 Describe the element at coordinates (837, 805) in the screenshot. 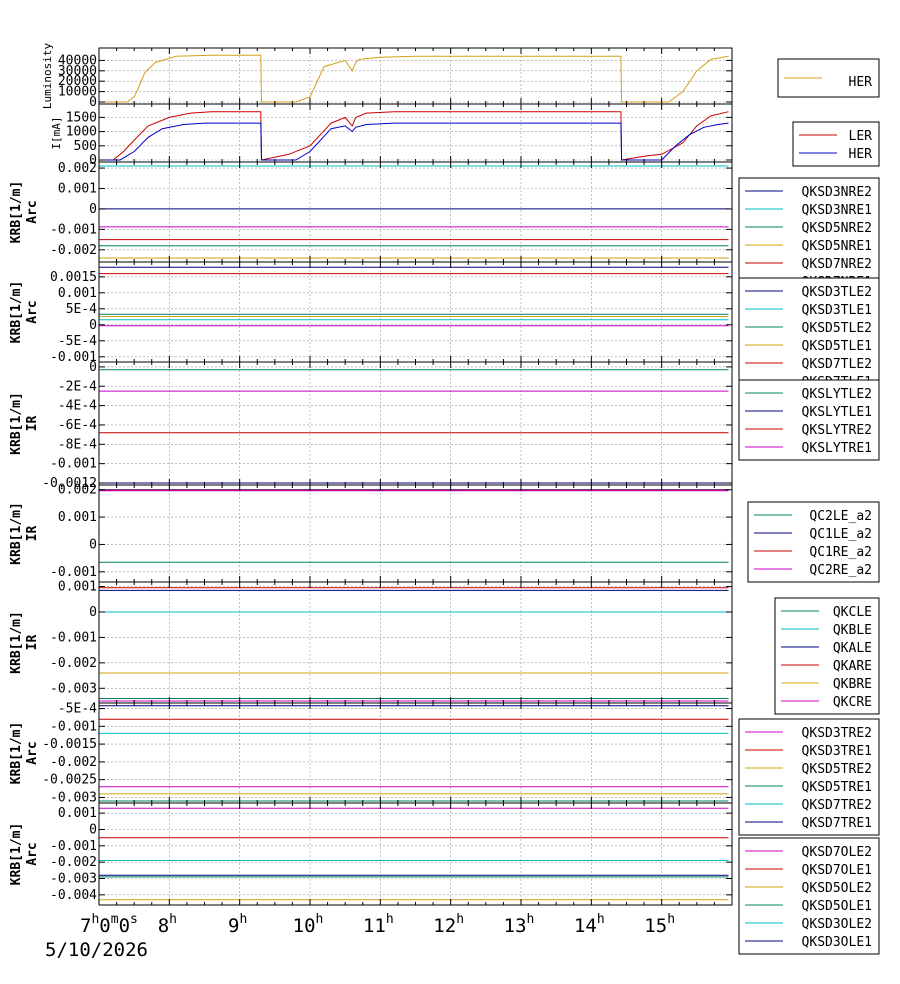

I see `legend-label: QKSD7TRE2` at that location.